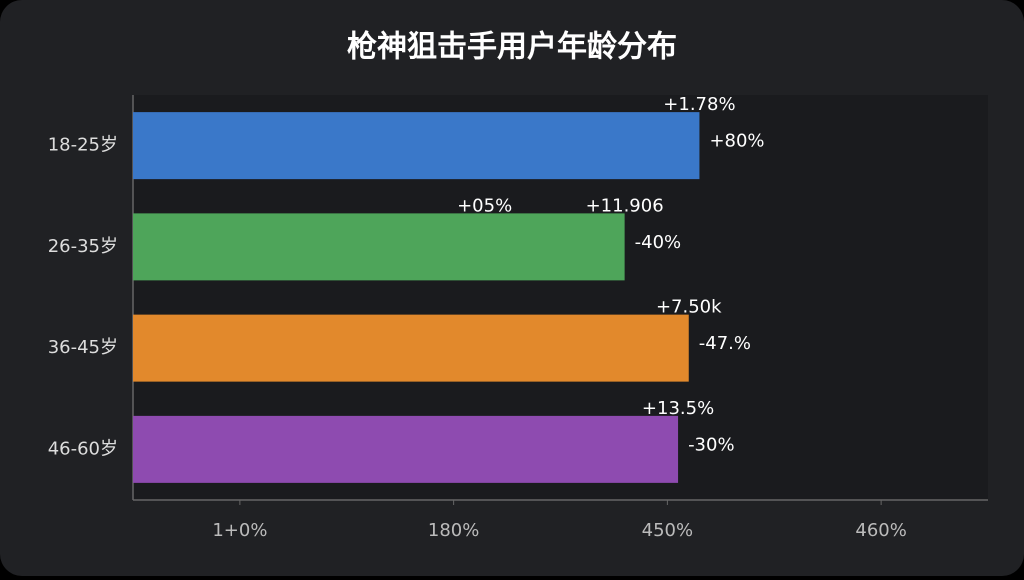 Image resolution: width=1024 pixels, height=580 pixels. I want to click on y-tick-label: 26-35岁, so click(83, 246).